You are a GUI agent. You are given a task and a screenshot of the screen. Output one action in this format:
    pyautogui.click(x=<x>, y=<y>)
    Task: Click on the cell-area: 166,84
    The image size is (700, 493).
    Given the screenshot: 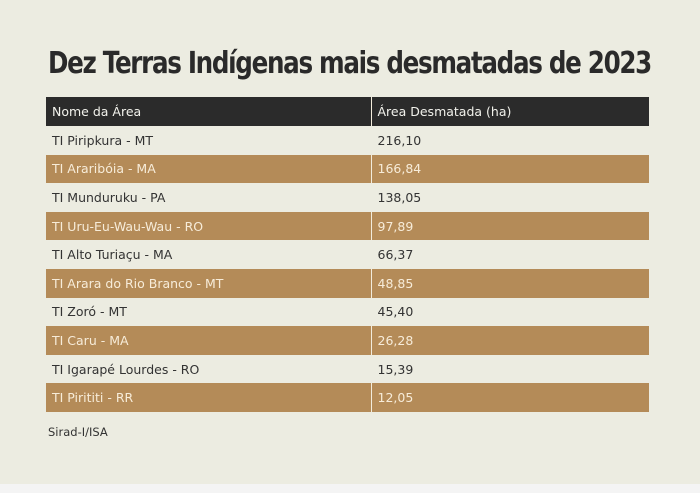 What is the action you would take?
    pyautogui.click(x=399, y=169)
    